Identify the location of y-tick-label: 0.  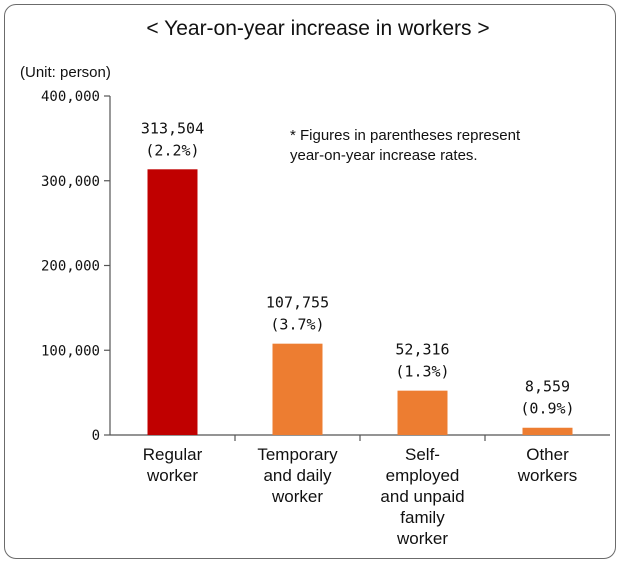
(96, 436).